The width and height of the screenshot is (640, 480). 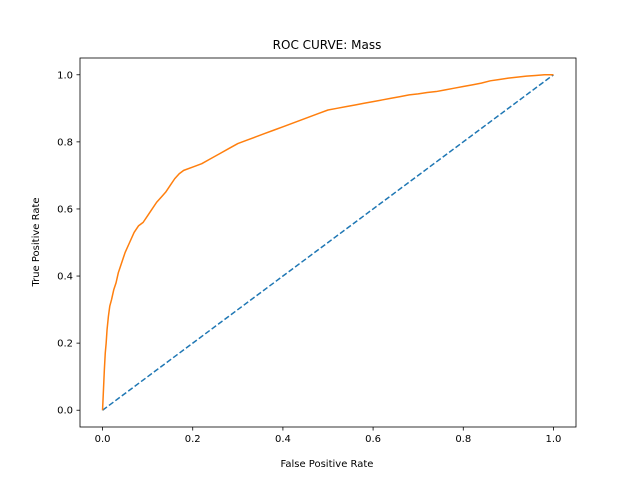 What do you see at coordinates (554, 439) in the screenshot?
I see `x-tick-label: 1.0` at bounding box center [554, 439].